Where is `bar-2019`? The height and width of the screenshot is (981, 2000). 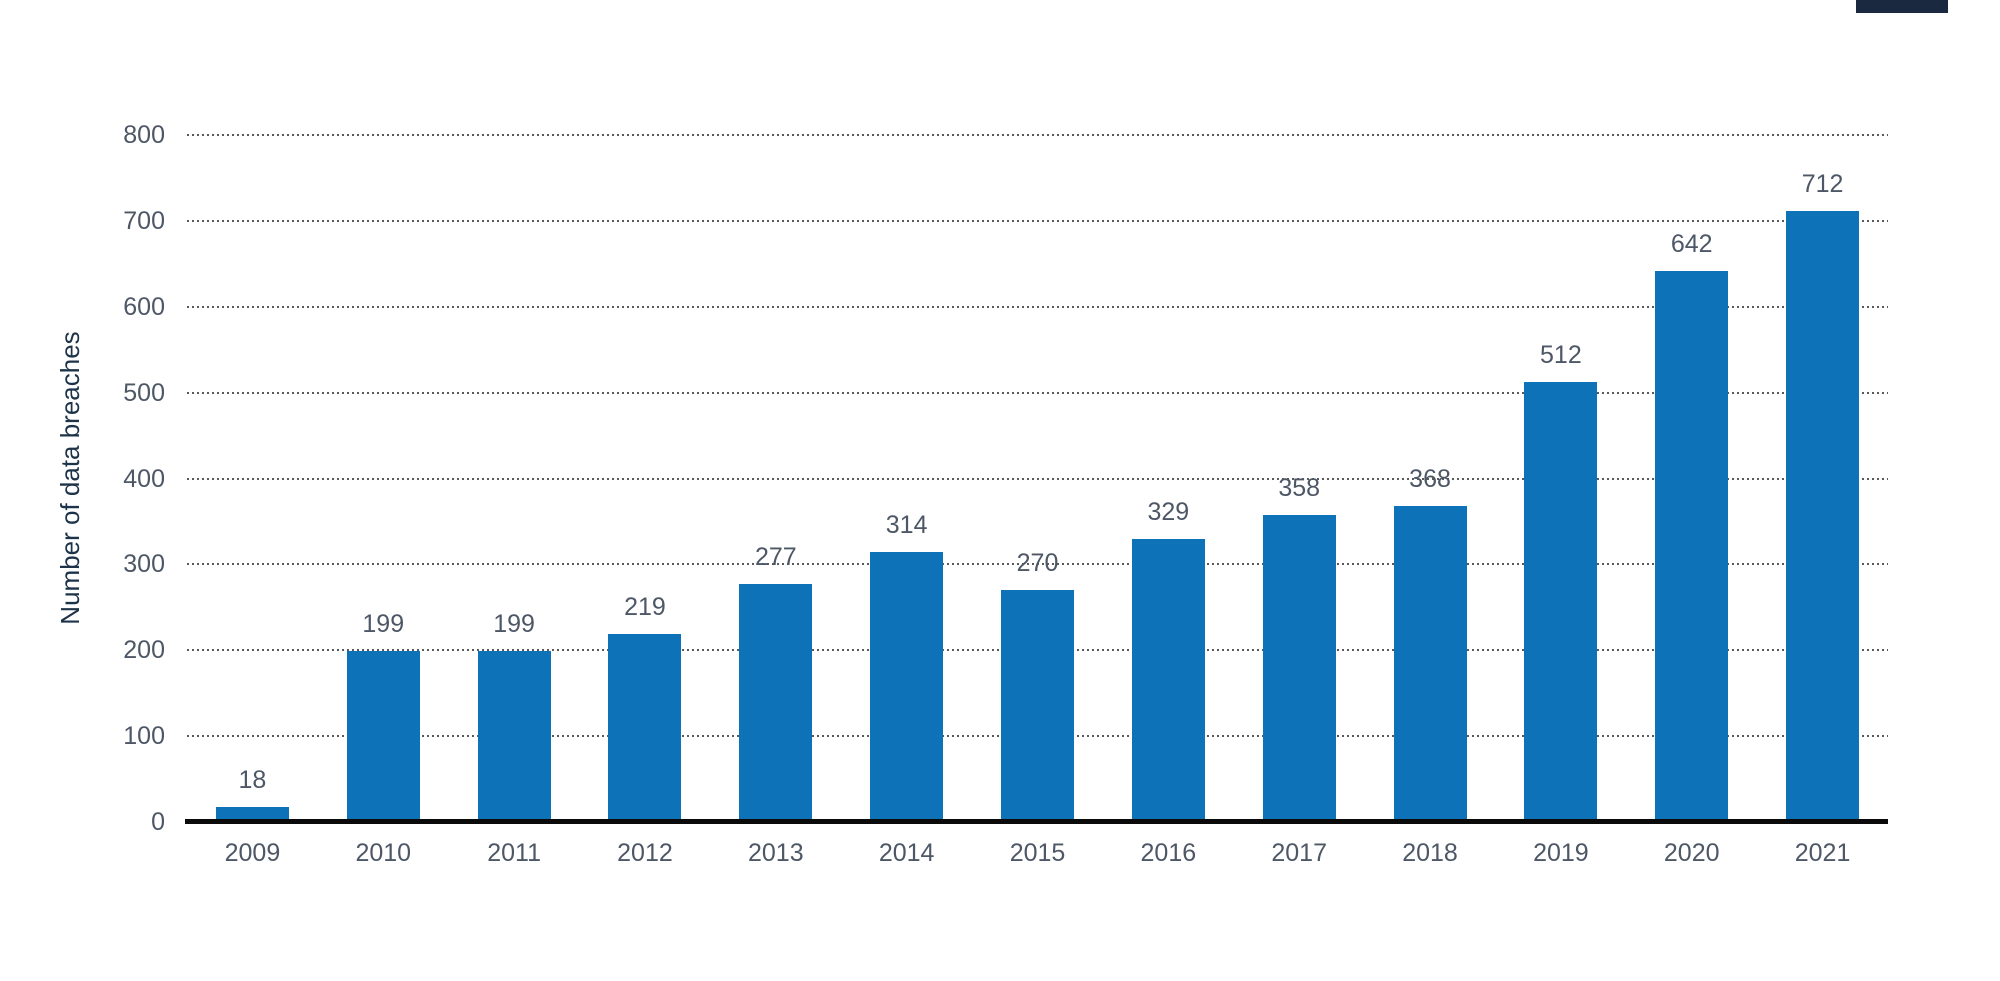 bar-2019 is located at coordinates (1561, 602).